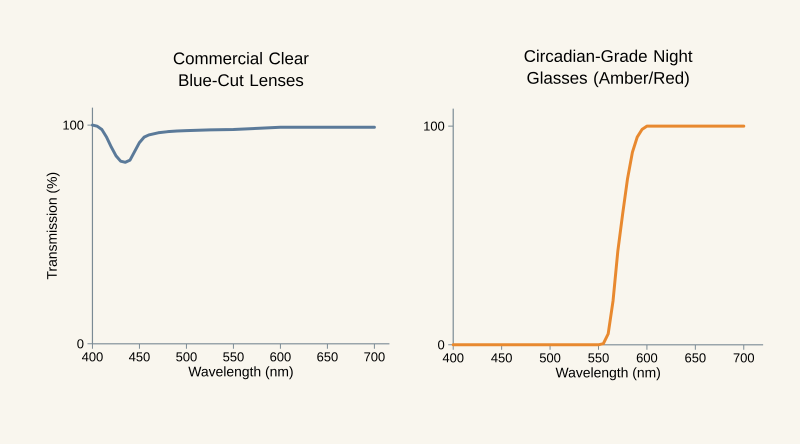 The image size is (800, 444). Describe the element at coordinates (53, 225) in the screenshot. I see `y-axis-title: Transmission (%)` at that location.